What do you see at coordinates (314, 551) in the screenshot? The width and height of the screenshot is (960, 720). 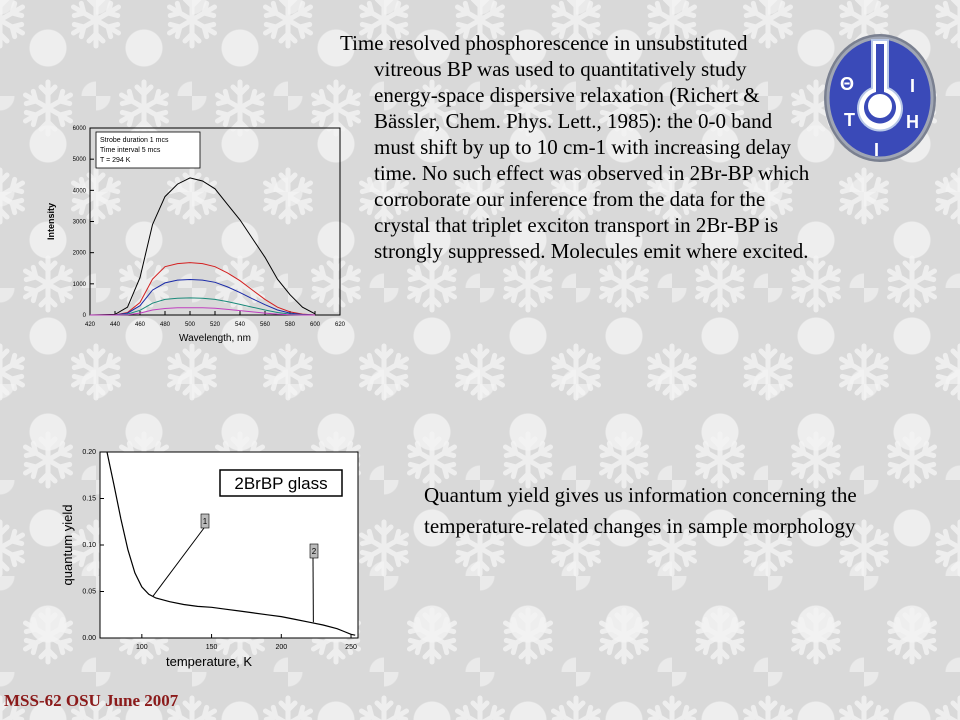 I see `annotation-label: 2` at bounding box center [314, 551].